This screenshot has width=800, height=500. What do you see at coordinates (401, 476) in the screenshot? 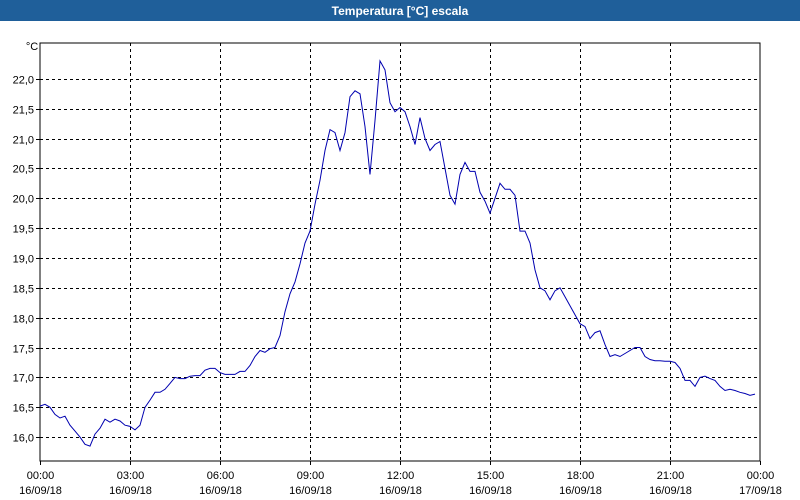
I see `x-tick-time-label: 12:00` at bounding box center [401, 476].